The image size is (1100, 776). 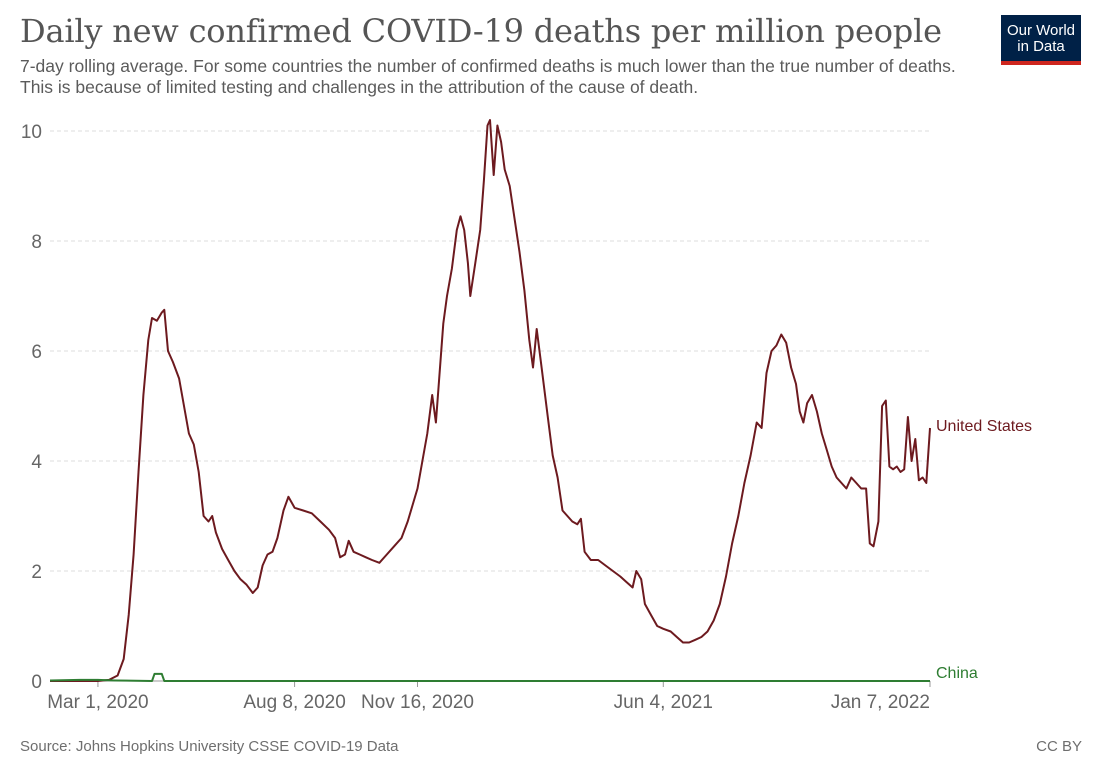 What do you see at coordinates (31, 132) in the screenshot?
I see `y-tick-label: 10` at bounding box center [31, 132].